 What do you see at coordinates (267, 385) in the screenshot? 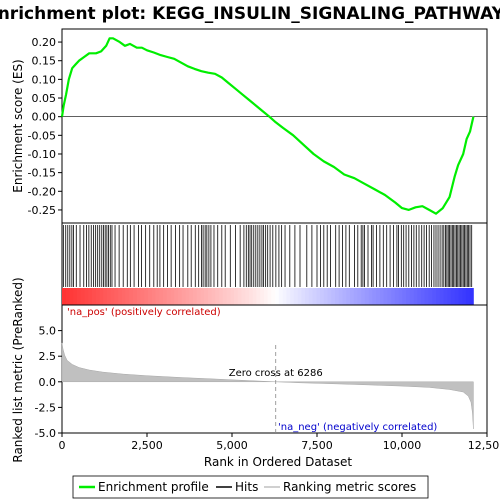
I see `ranking-metric-area` at bounding box center [267, 385].